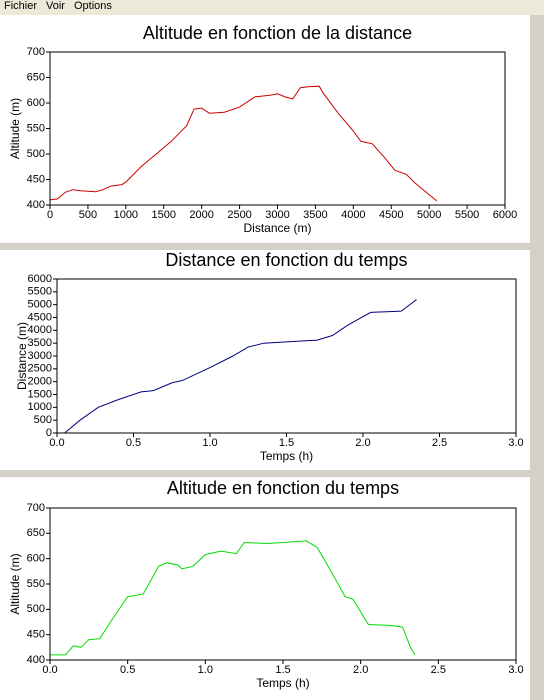 This screenshot has width=544, height=700. I want to click on x-tick-label: 5500, so click(467, 215).